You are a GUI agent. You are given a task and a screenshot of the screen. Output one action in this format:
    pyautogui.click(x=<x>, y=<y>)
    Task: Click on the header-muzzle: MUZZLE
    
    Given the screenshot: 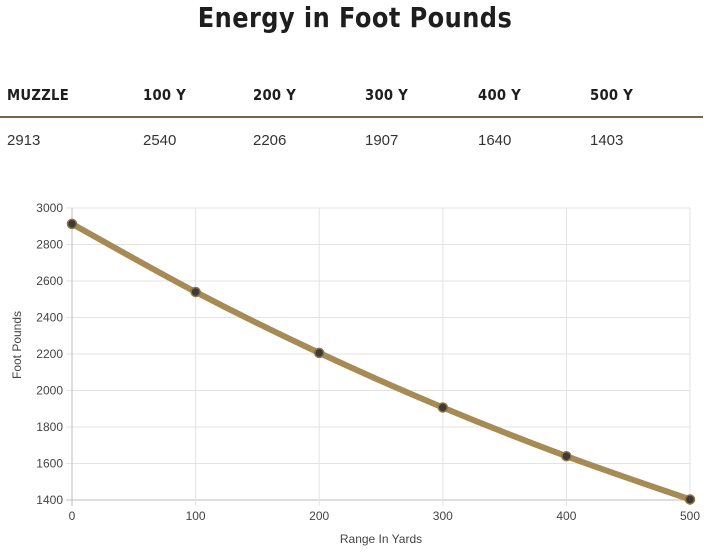 What is the action you would take?
    pyautogui.click(x=38, y=95)
    